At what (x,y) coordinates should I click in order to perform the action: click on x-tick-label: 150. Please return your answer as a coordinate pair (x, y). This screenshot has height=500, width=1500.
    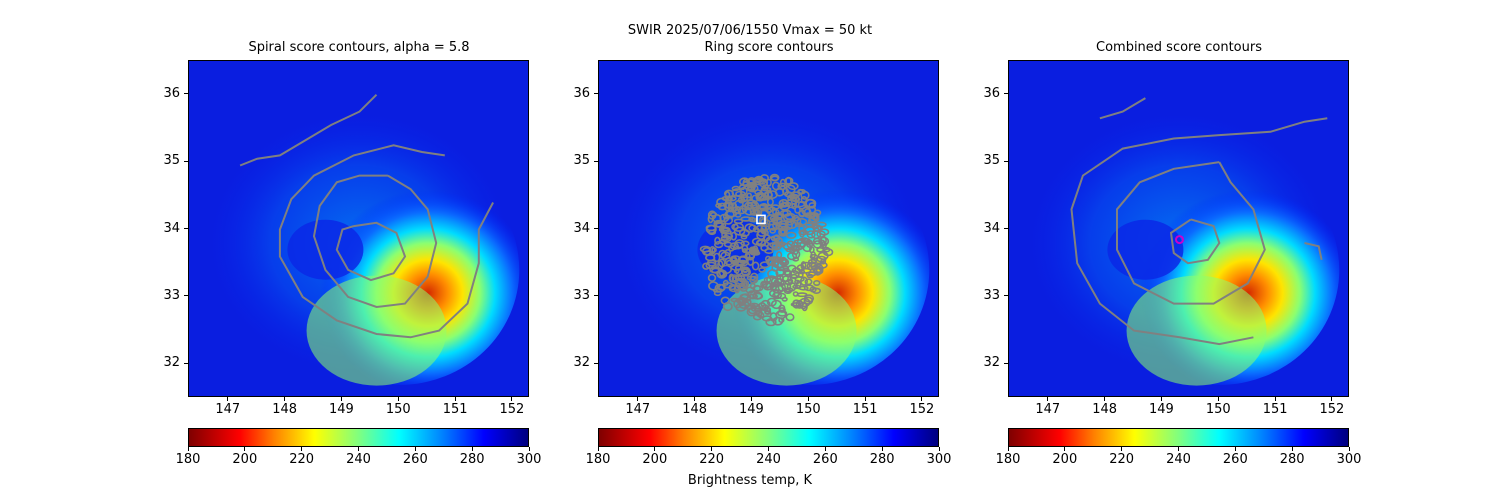
    Looking at the image, I should click on (398, 409).